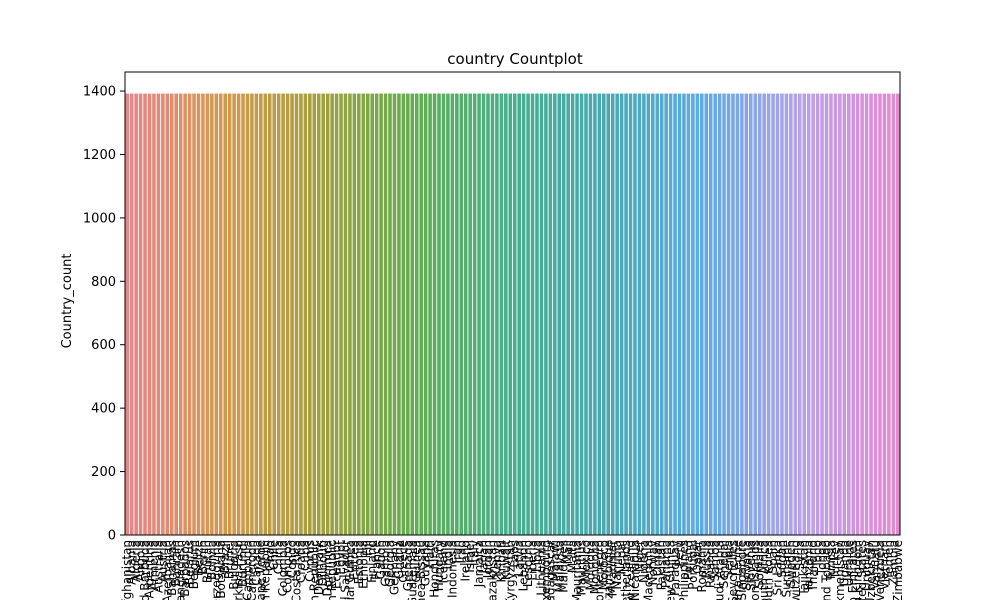 Image resolution: width=1000 pixels, height=600 pixels. Describe the element at coordinates (737, 570) in the screenshot. I see `x-tick-label: Sierra Leone` at that location.